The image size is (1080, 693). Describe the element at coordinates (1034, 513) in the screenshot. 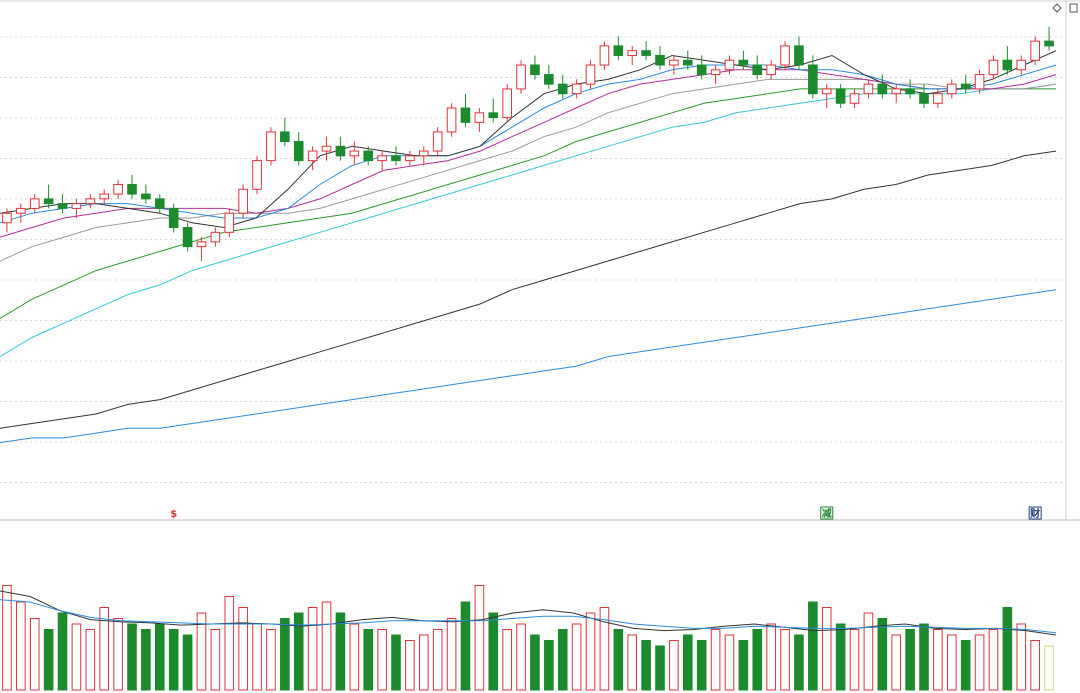

I see `event-marker: 财` at that location.